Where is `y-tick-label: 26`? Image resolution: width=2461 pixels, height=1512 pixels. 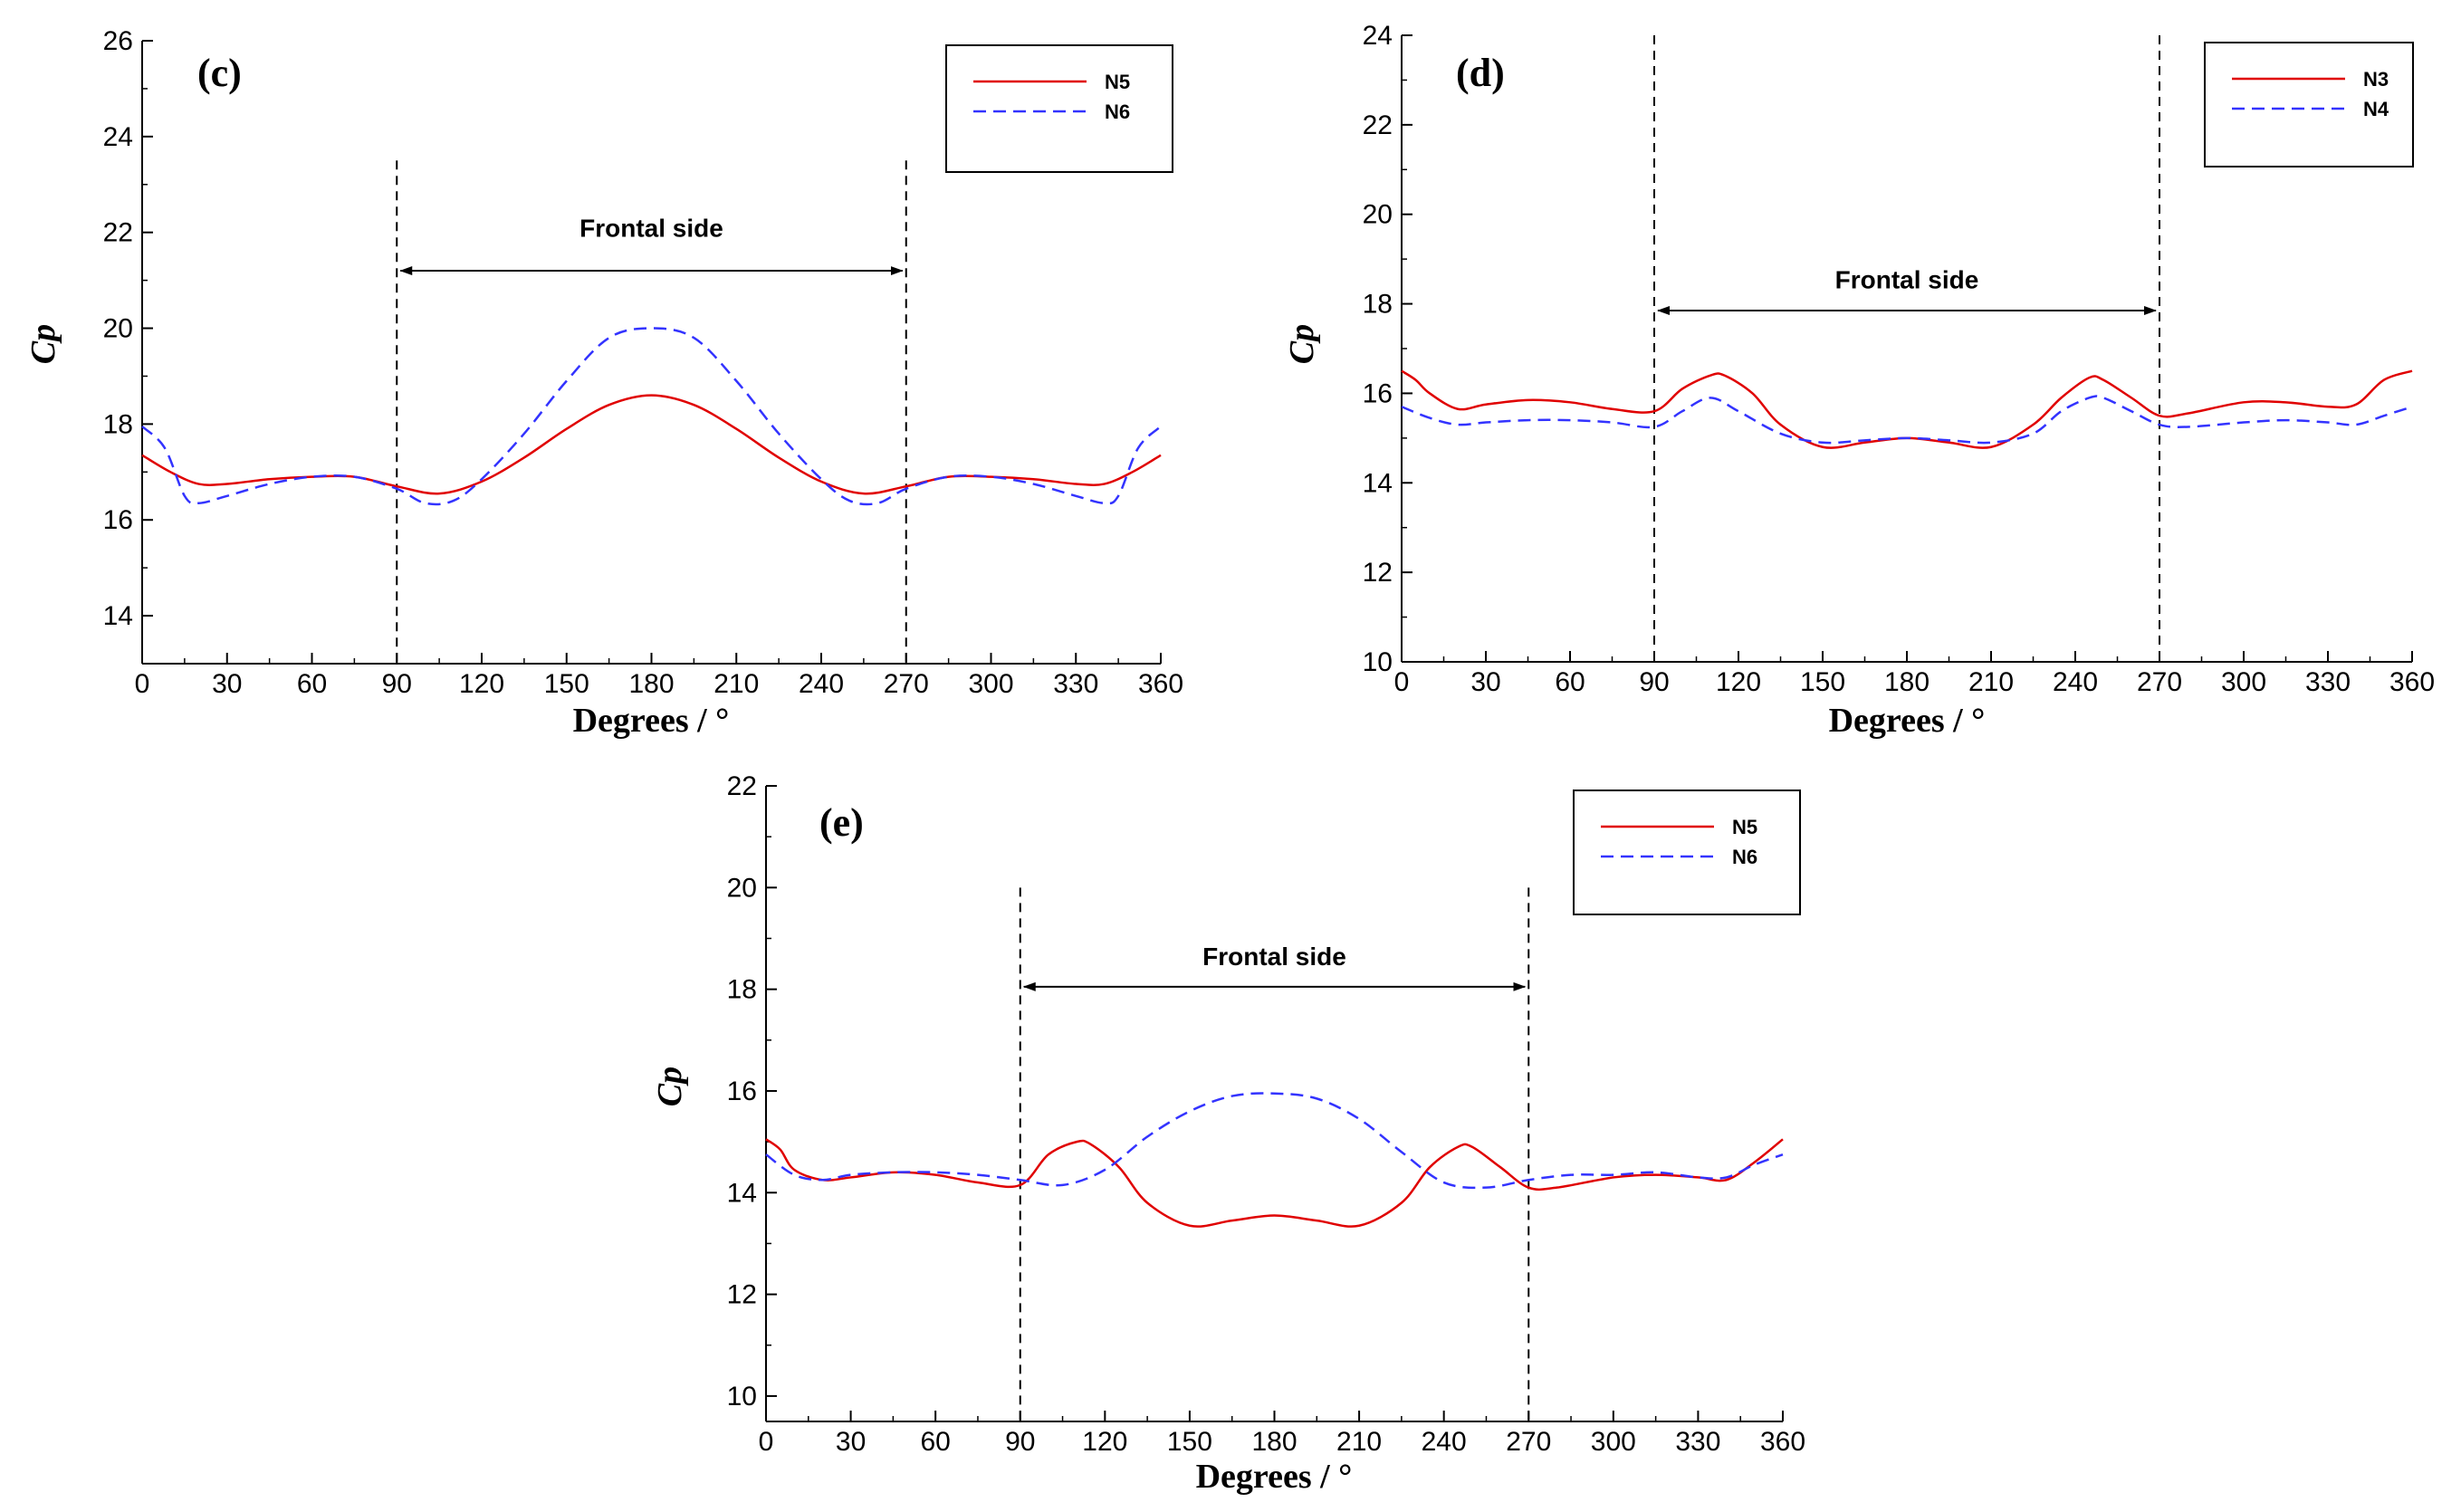
y-tick-label: 26 is located at coordinates (118, 41).